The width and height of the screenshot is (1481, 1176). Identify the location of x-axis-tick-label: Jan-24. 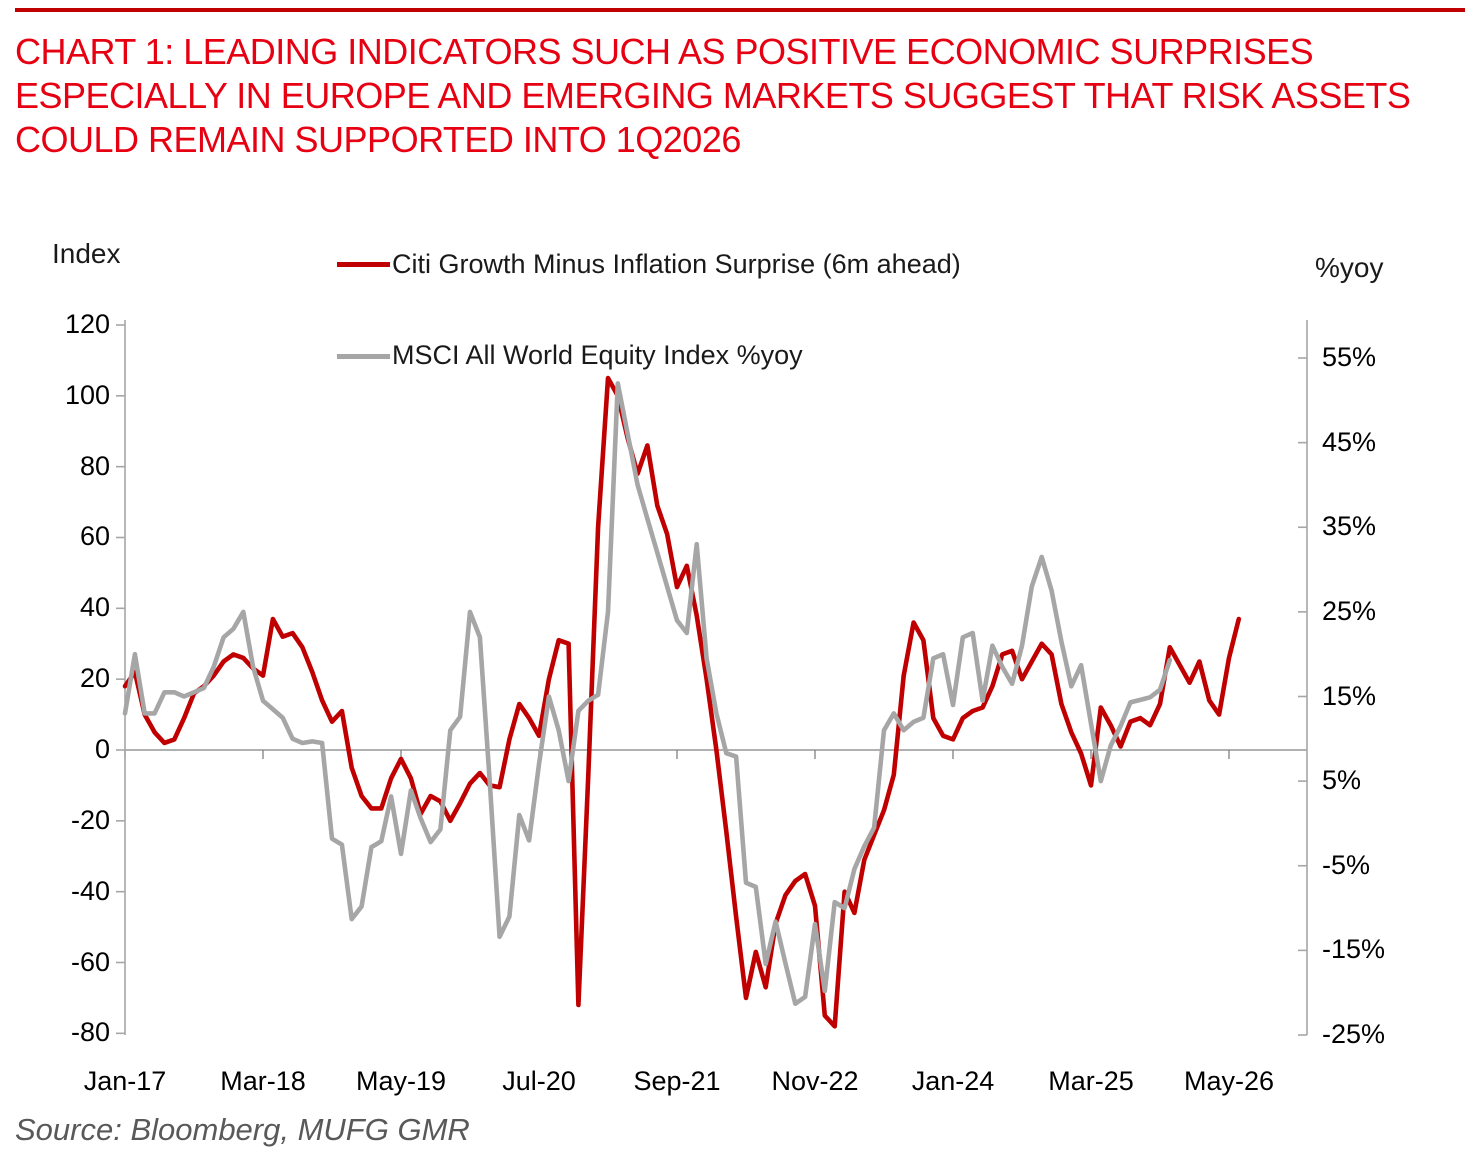
(953, 1081).